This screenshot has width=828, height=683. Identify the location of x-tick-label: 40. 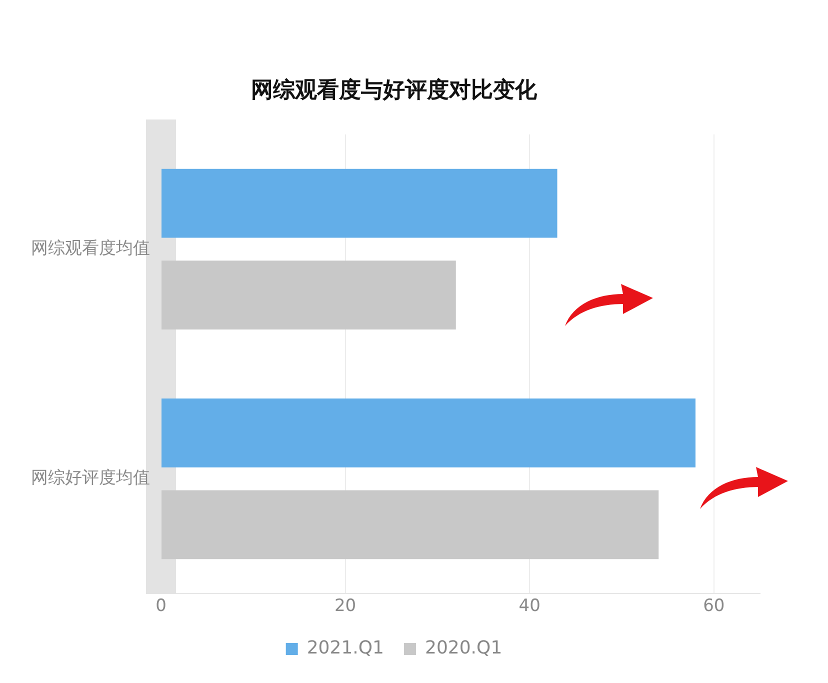
(529, 606).